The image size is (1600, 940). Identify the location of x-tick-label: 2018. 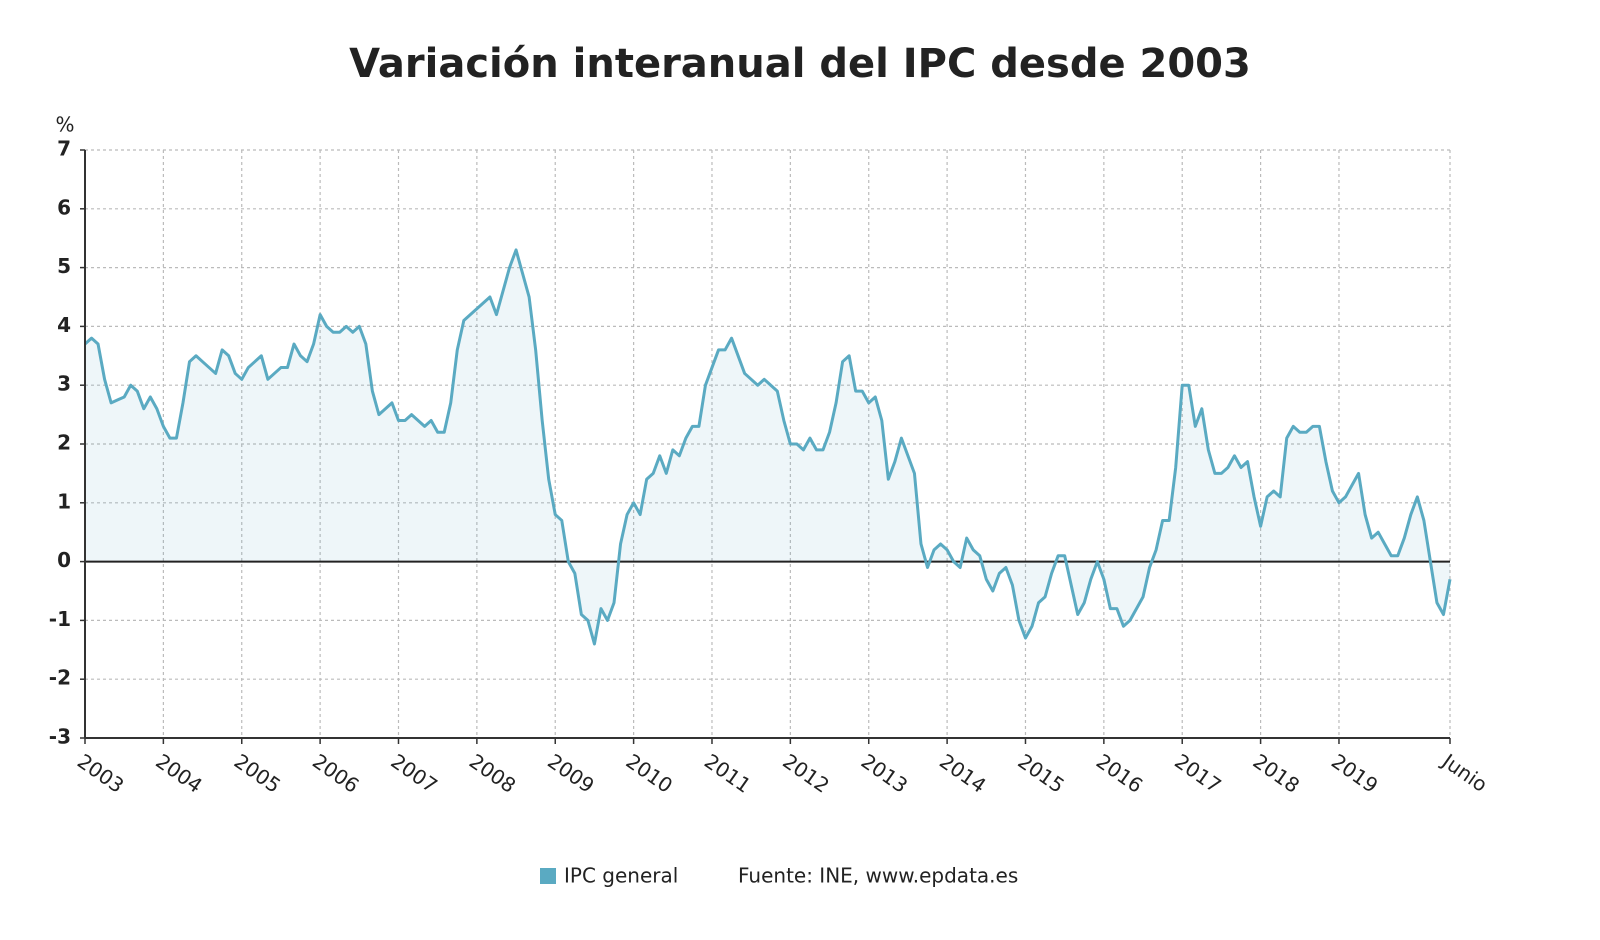
(1276, 773).